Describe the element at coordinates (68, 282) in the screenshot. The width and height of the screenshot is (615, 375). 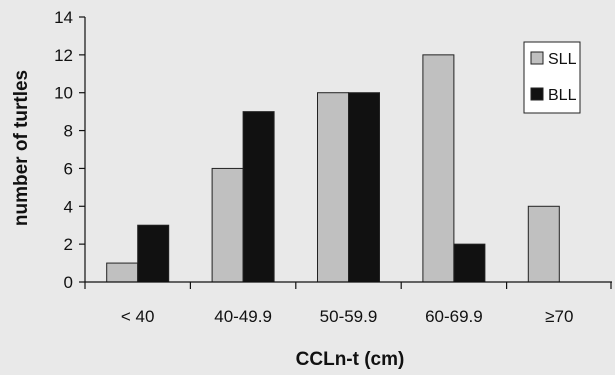
I see `y-tick-label: 0` at that location.